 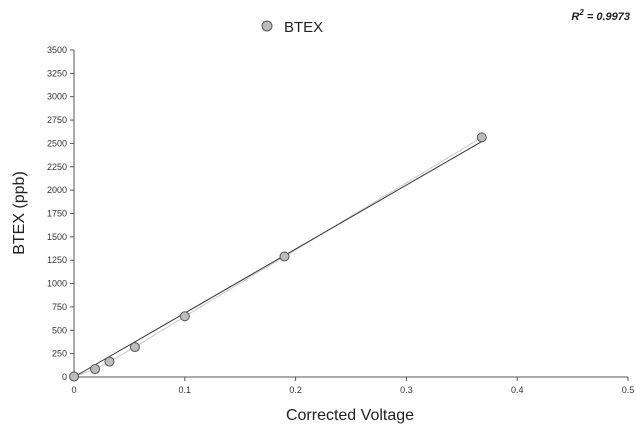 What do you see at coordinates (406, 390) in the screenshot?
I see `x-tick-label: 0.3` at bounding box center [406, 390].